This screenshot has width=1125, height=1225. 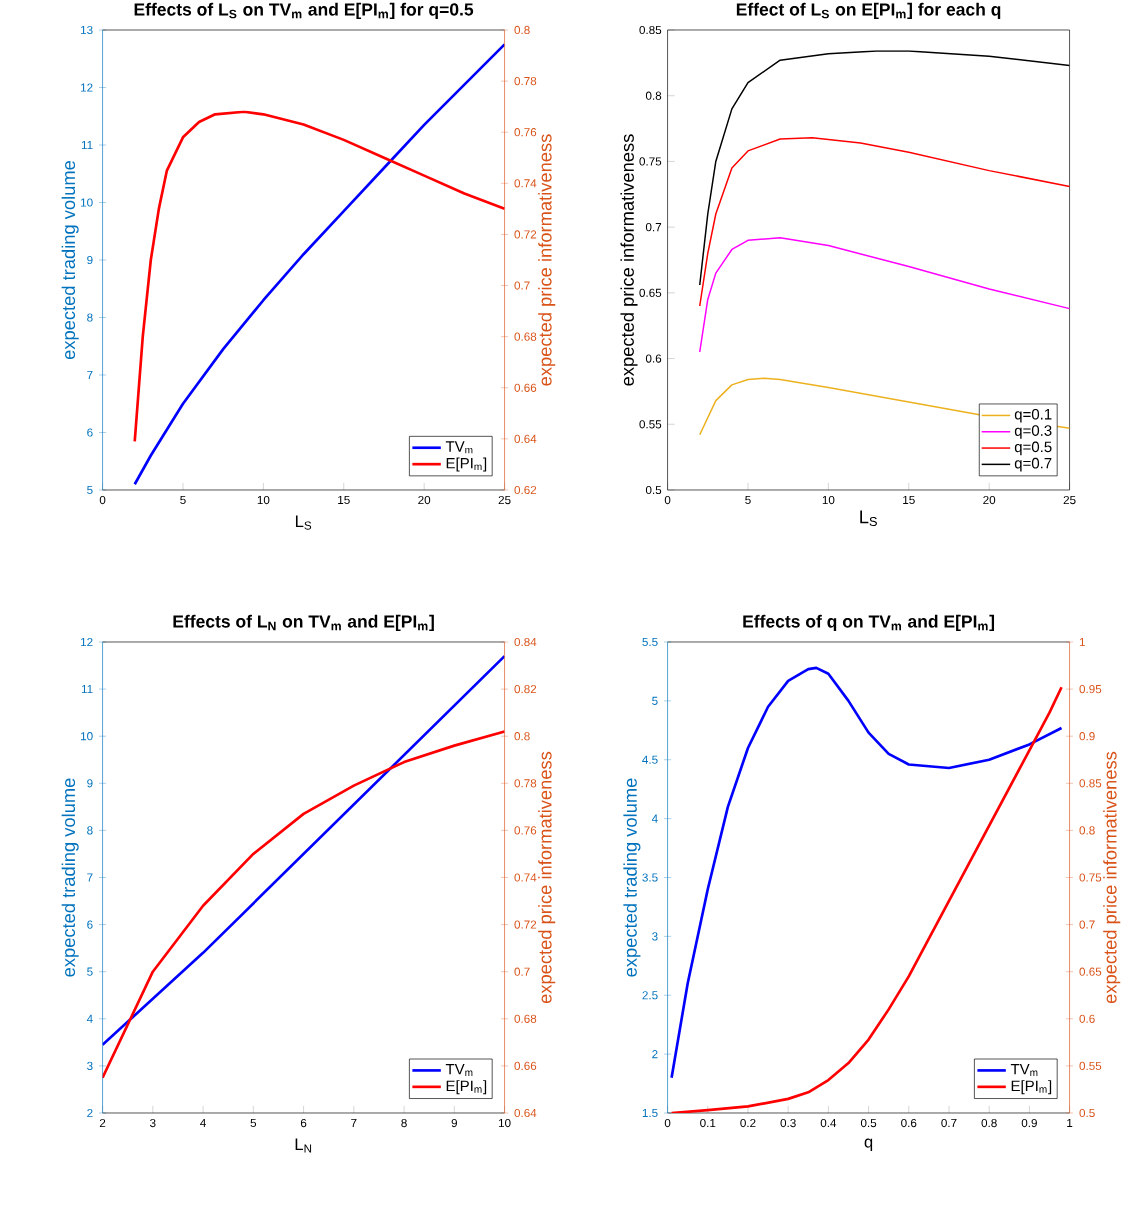 I want to click on x-tick-label: 0.2, so click(x=748, y=1123).